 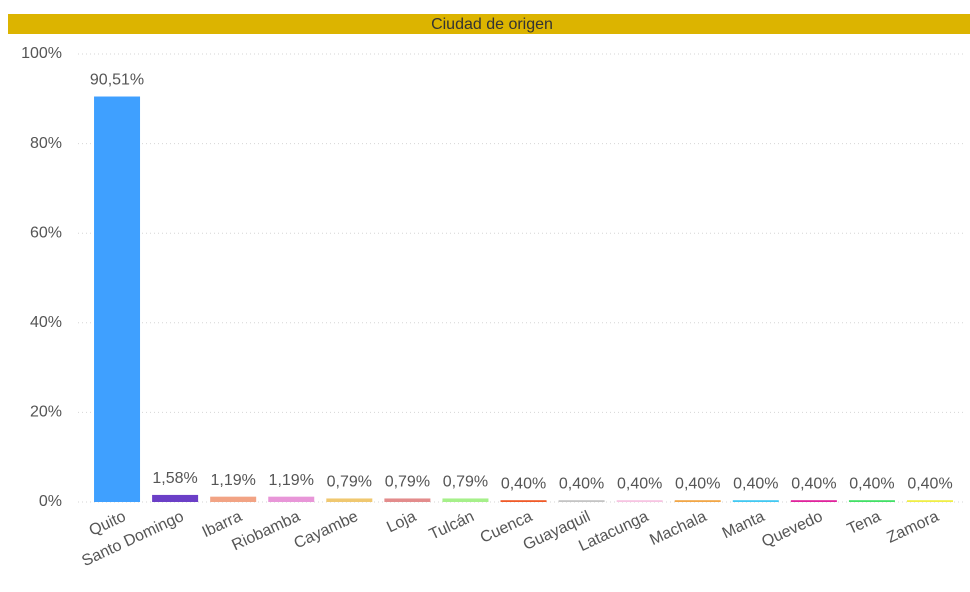 I want to click on y-tick-label: 80%, so click(x=46, y=143).